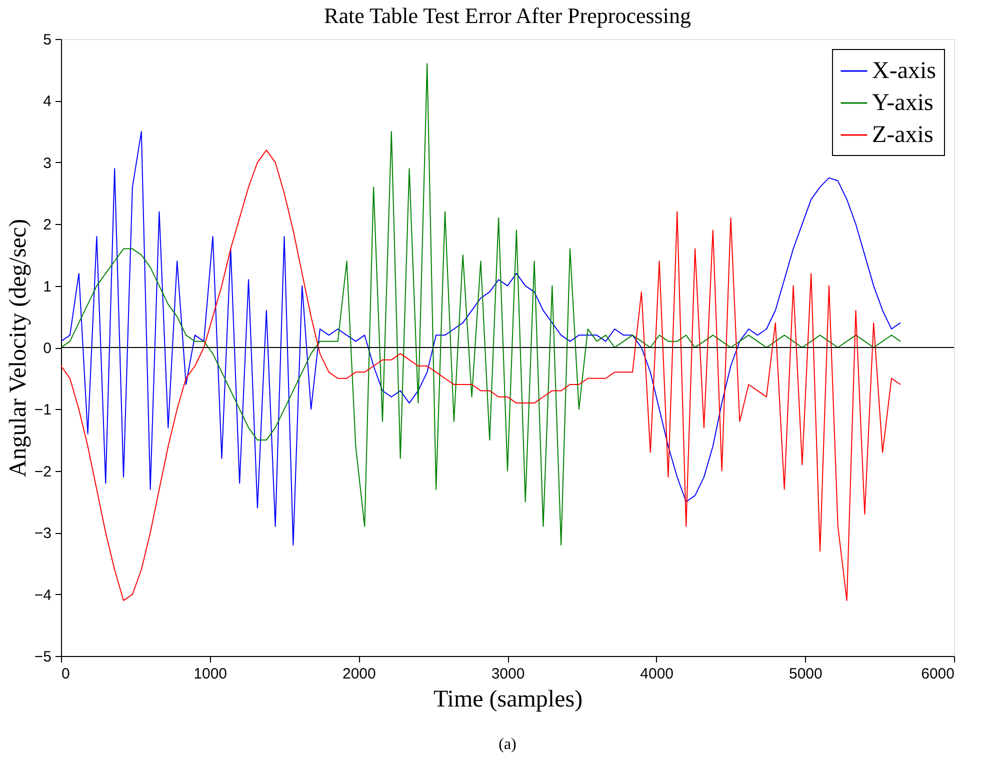 The image size is (994, 767). Describe the element at coordinates (211, 674) in the screenshot. I see `x-tick-label: 1000` at that location.